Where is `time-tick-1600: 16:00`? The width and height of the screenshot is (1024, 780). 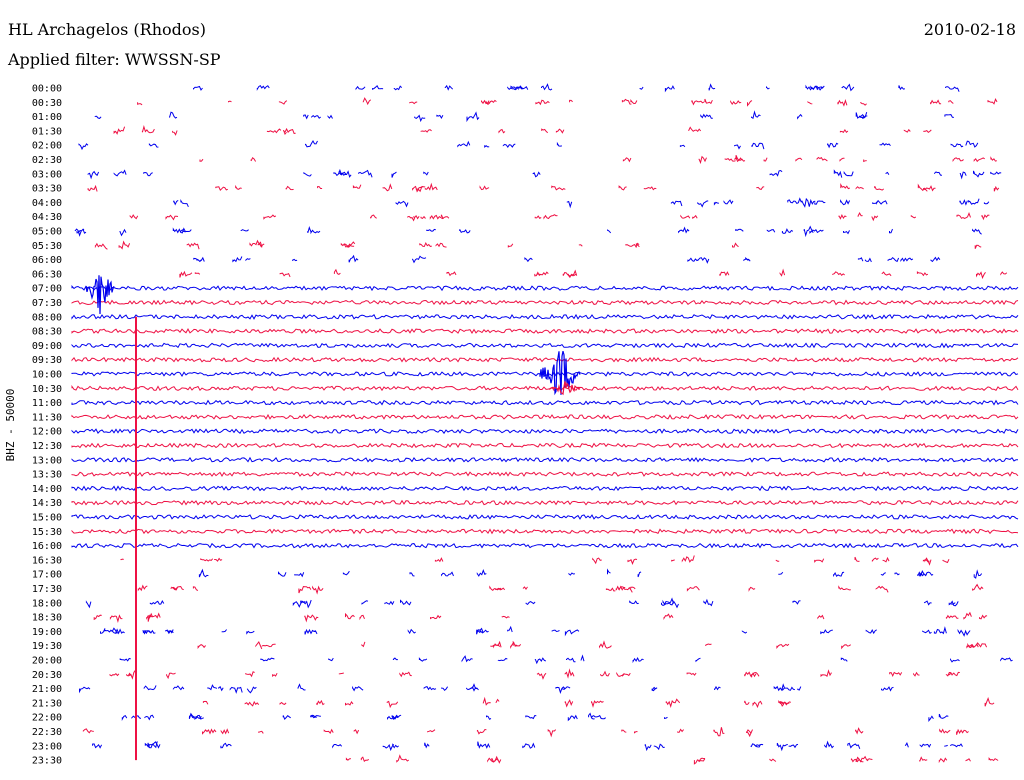 time-tick-1600: 16:00 is located at coordinates (47, 546).